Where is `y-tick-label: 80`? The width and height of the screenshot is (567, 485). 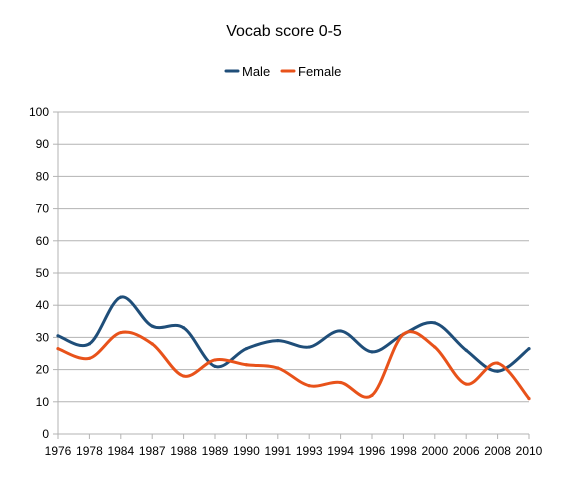 y-tick-label: 80 is located at coordinates (43, 176).